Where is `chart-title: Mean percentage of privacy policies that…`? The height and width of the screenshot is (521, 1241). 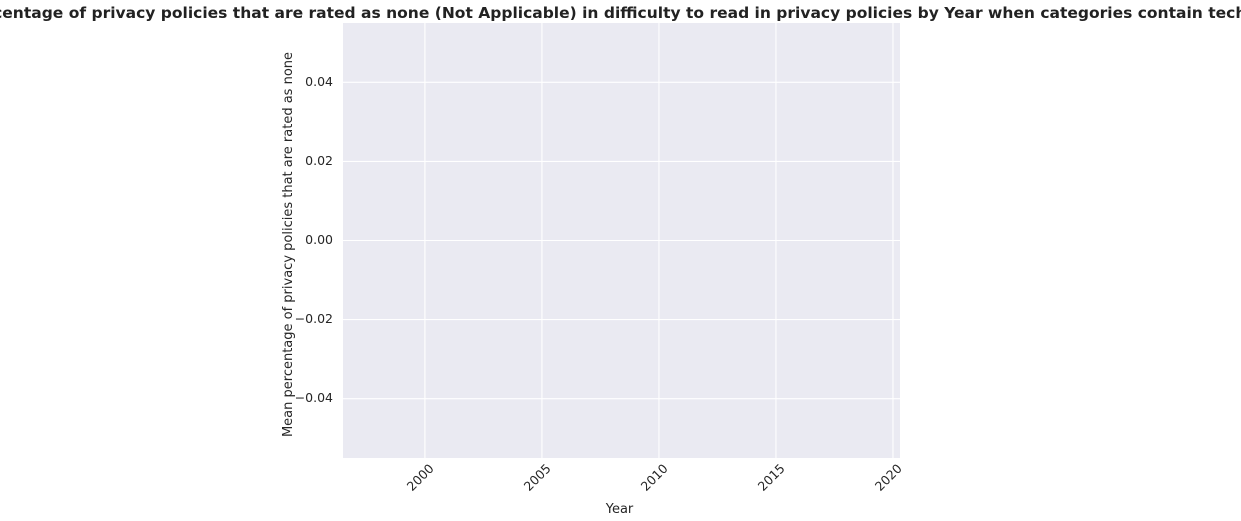 chart-title: Mean percentage of privacy policies that… is located at coordinates (620, 13).